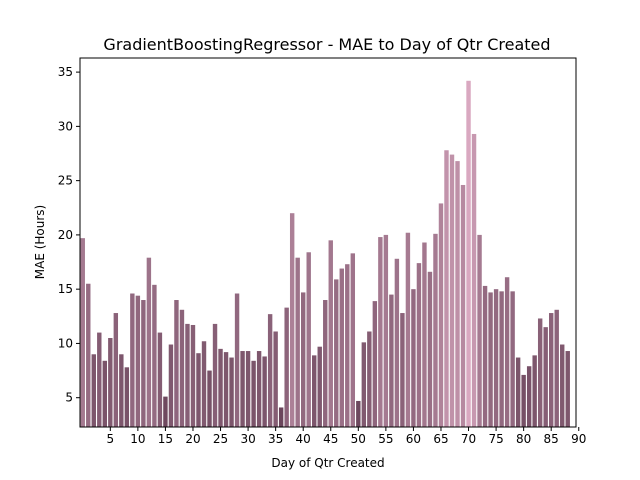 Image resolution: width=640 pixels, height=480 pixels. I want to click on x-tick-label: 60, so click(413, 439).